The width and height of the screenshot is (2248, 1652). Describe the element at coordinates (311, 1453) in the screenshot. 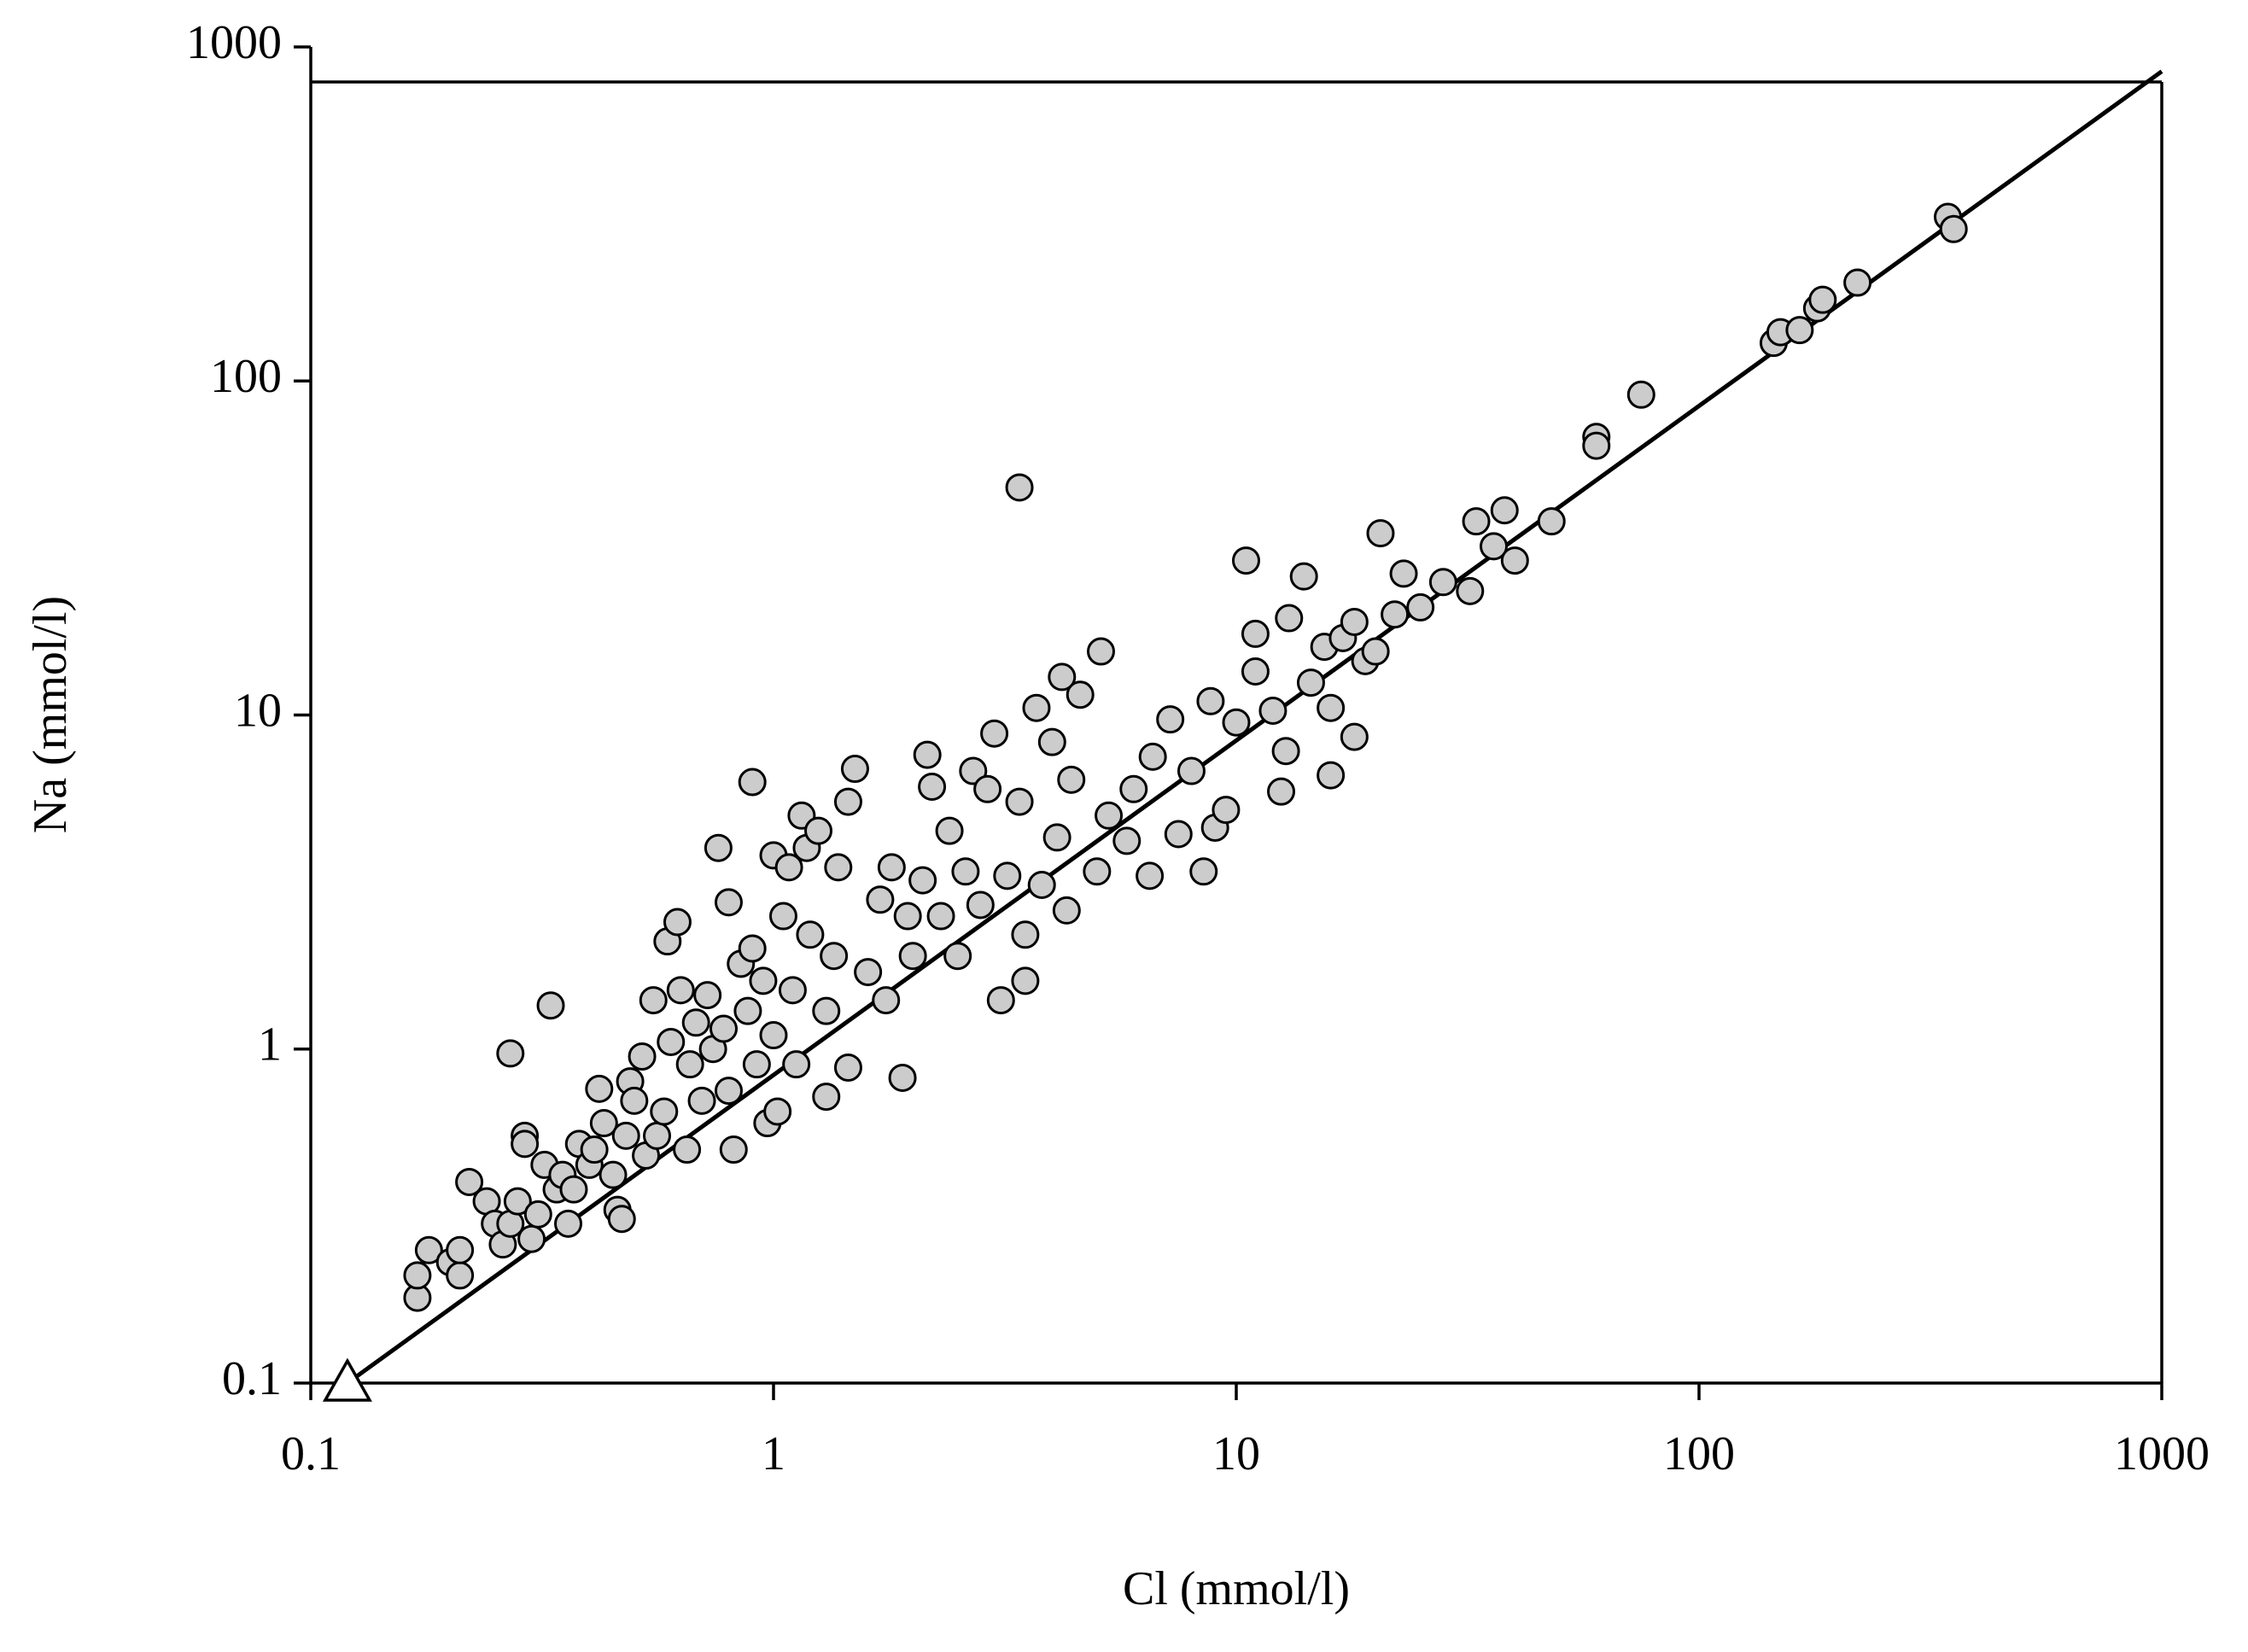

I see `x-tick-label: 0.1` at that location.